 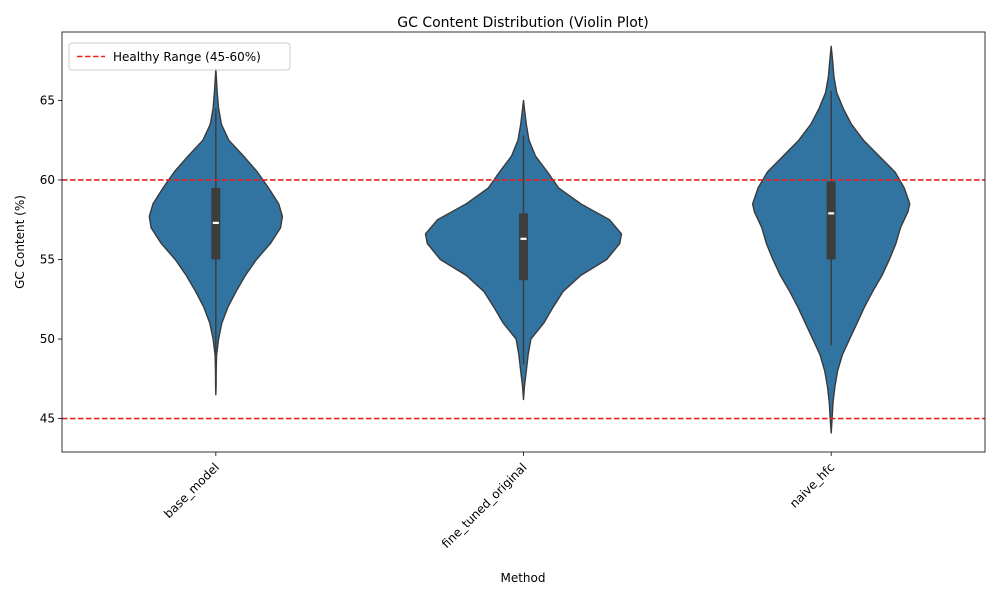 I want to click on violin-box-naive_hfc, so click(x=831, y=220).